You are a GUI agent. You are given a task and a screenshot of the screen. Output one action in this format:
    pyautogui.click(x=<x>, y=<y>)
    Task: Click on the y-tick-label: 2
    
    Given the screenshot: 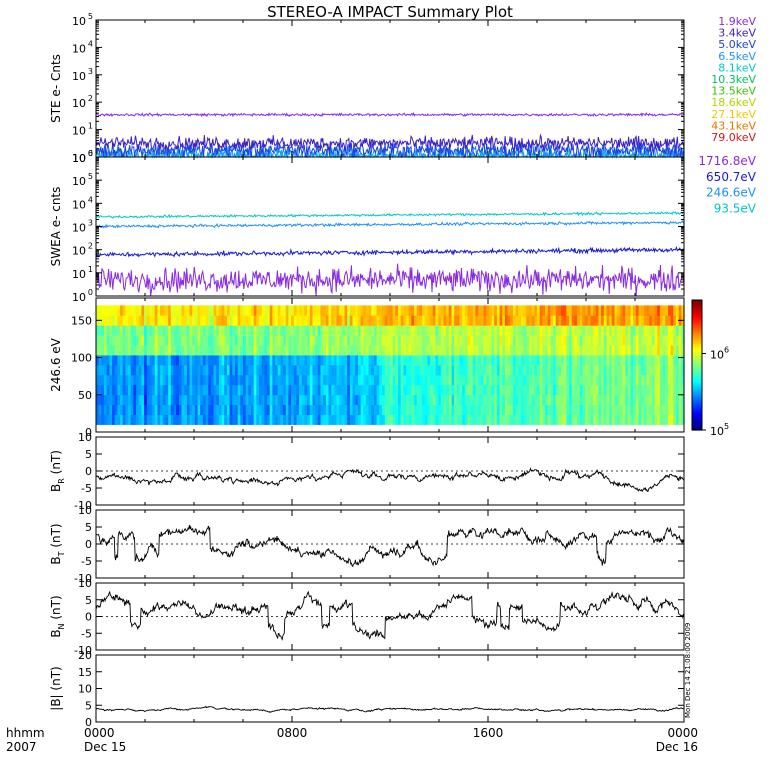 What is the action you would take?
    pyautogui.click(x=90, y=246)
    